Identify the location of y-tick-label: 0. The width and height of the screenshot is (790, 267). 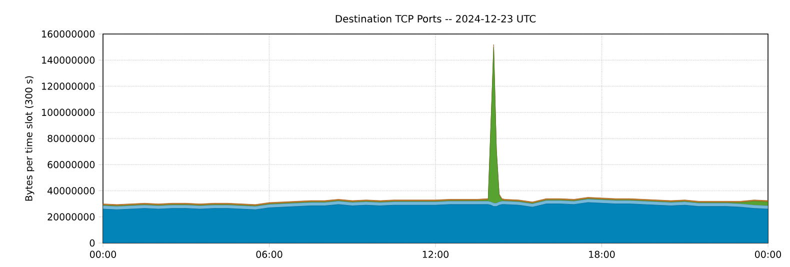
(92, 243).